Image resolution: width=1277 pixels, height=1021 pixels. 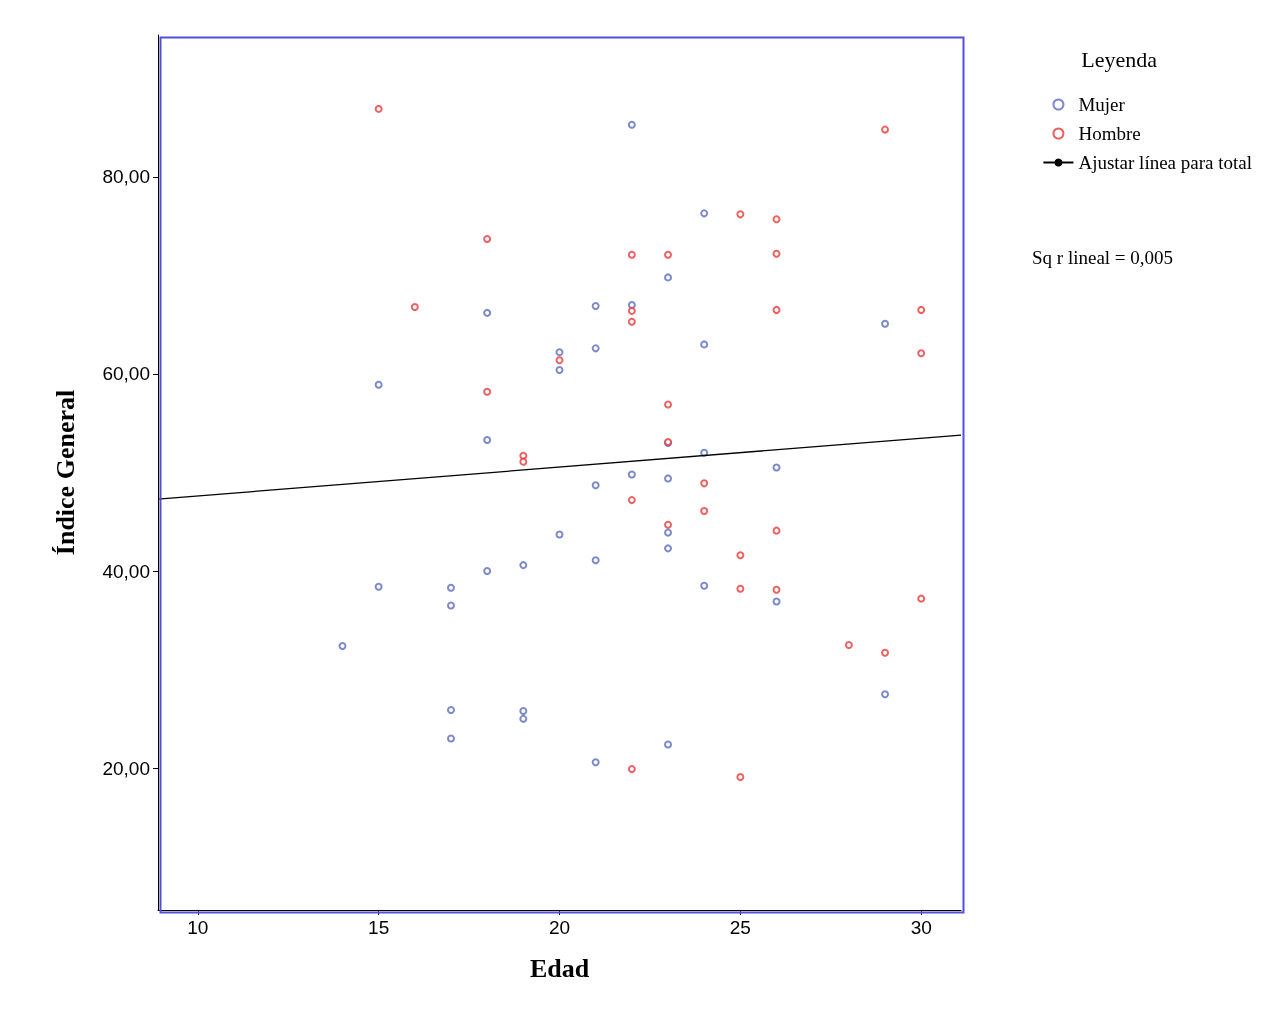 I want to click on x-tick-label: 15, so click(x=379, y=927).